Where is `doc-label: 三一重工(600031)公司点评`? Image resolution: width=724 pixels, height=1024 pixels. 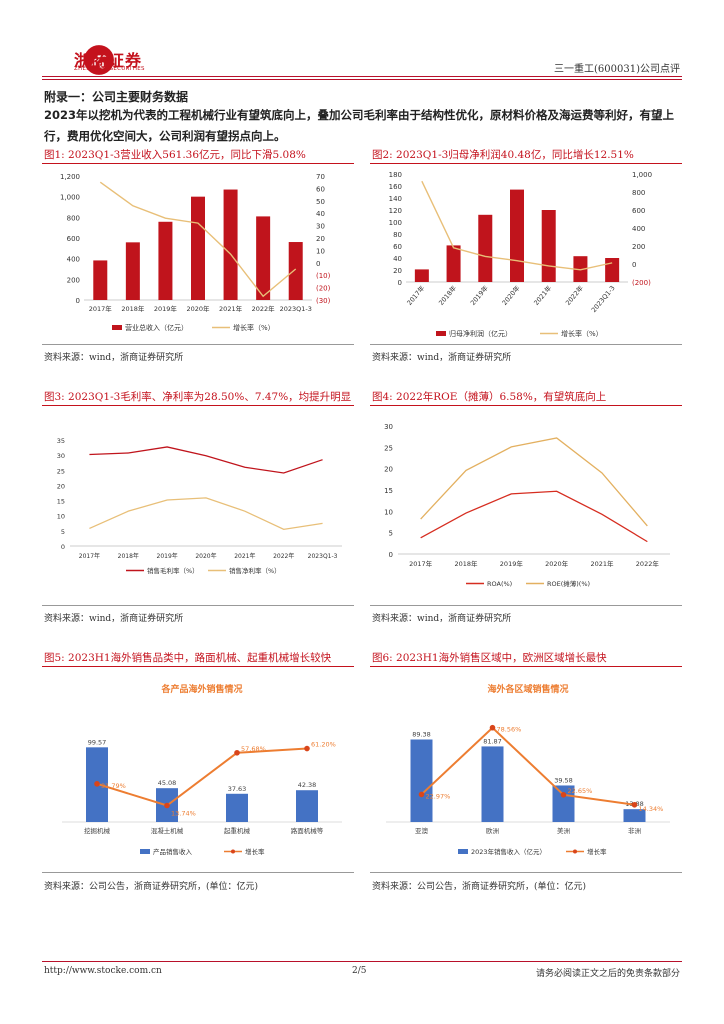 doc-label: 三一重工(600031)公司点评 is located at coordinates (617, 69).